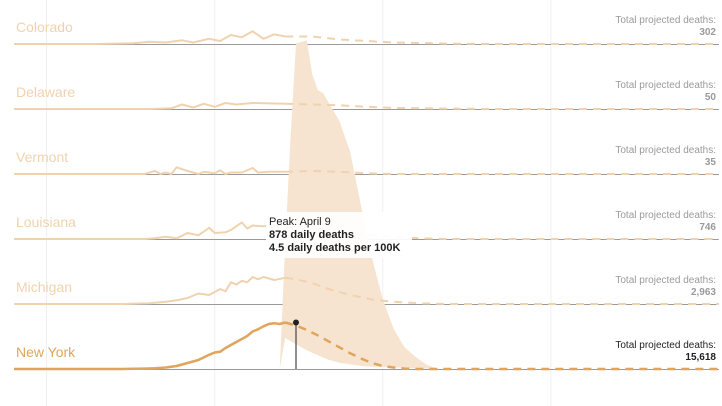  What do you see at coordinates (311, 235) in the screenshot?
I see `peak-daily-deaths: 878 daily deaths` at bounding box center [311, 235].